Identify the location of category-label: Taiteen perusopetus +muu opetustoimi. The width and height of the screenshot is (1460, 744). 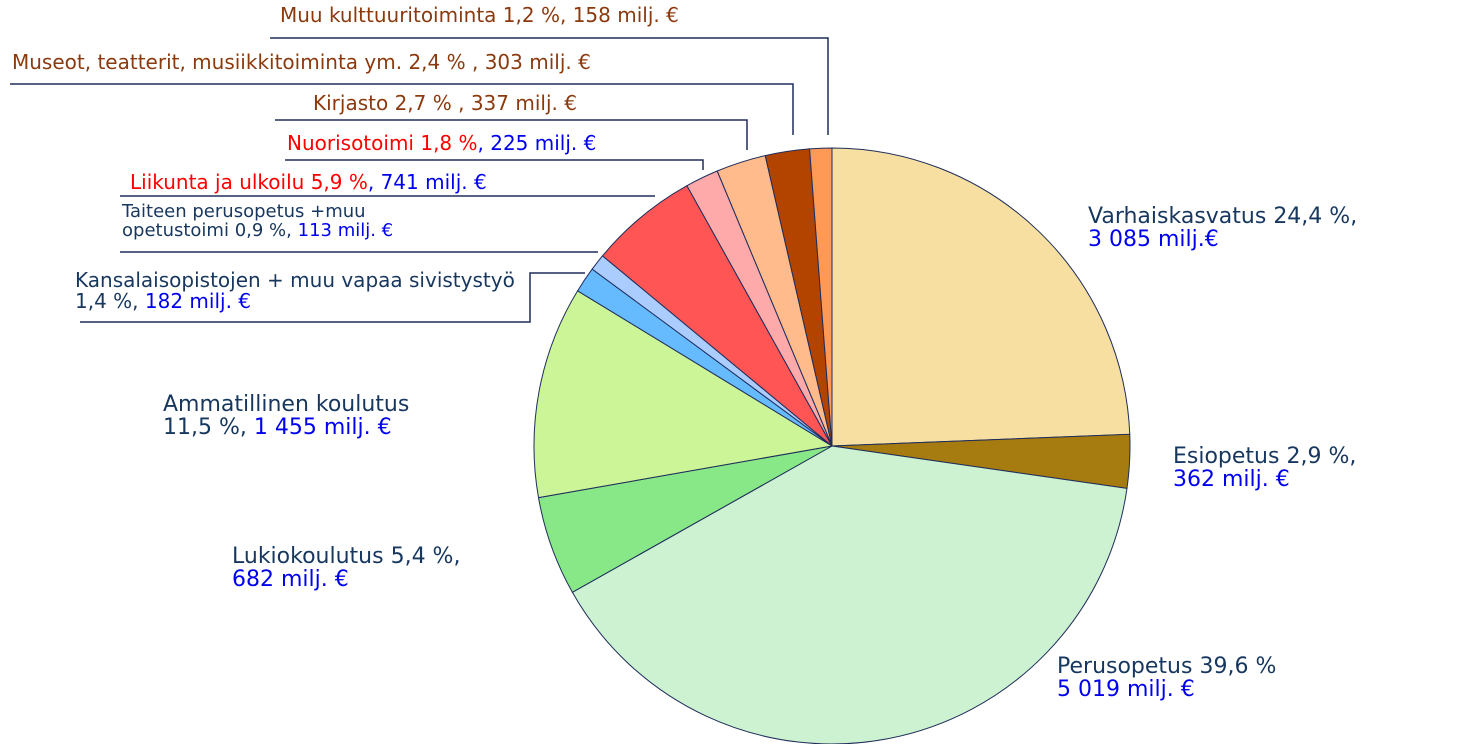
(244, 221).